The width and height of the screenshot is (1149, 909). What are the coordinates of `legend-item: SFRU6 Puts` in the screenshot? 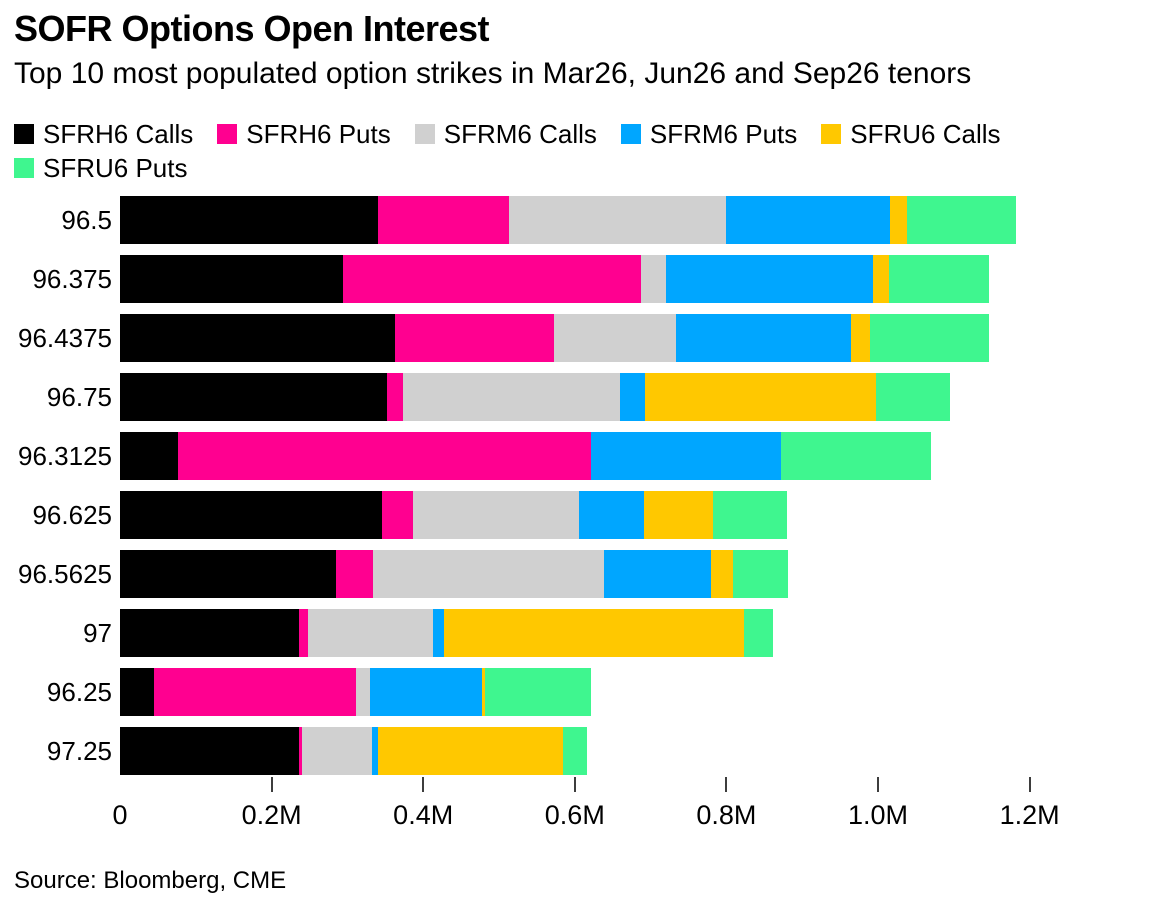 It's located at (101, 168).